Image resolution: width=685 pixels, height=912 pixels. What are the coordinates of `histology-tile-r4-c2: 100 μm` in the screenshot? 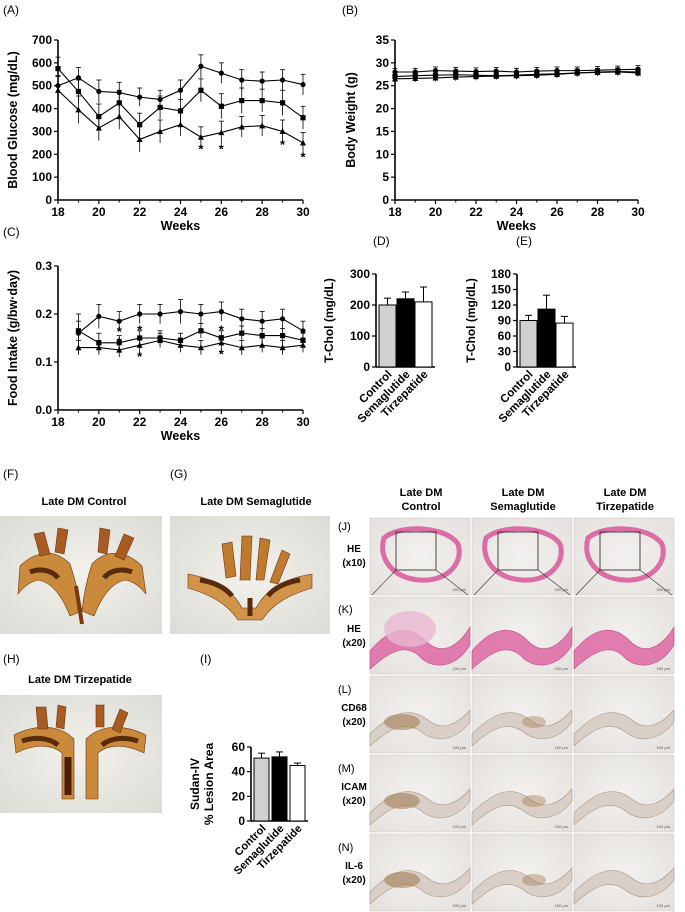 It's located at (522, 793).